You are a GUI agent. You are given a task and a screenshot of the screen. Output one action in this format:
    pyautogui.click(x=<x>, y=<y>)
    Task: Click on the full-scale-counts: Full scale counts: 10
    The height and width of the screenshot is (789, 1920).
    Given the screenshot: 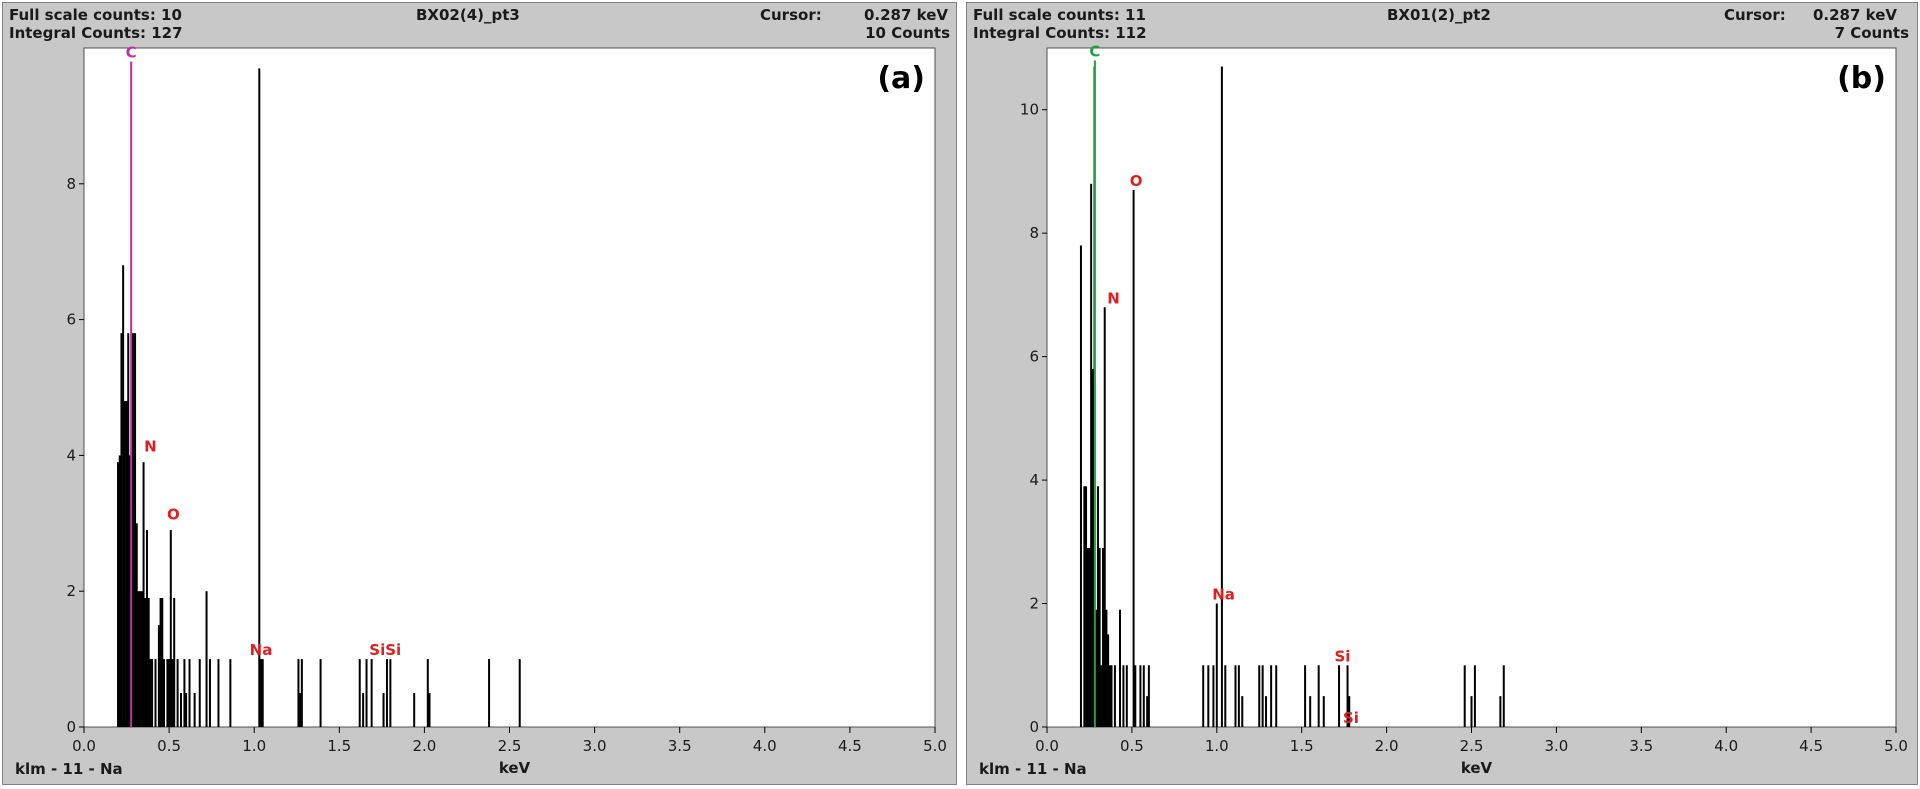 What is the action you would take?
    pyautogui.click(x=95, y=15)
    